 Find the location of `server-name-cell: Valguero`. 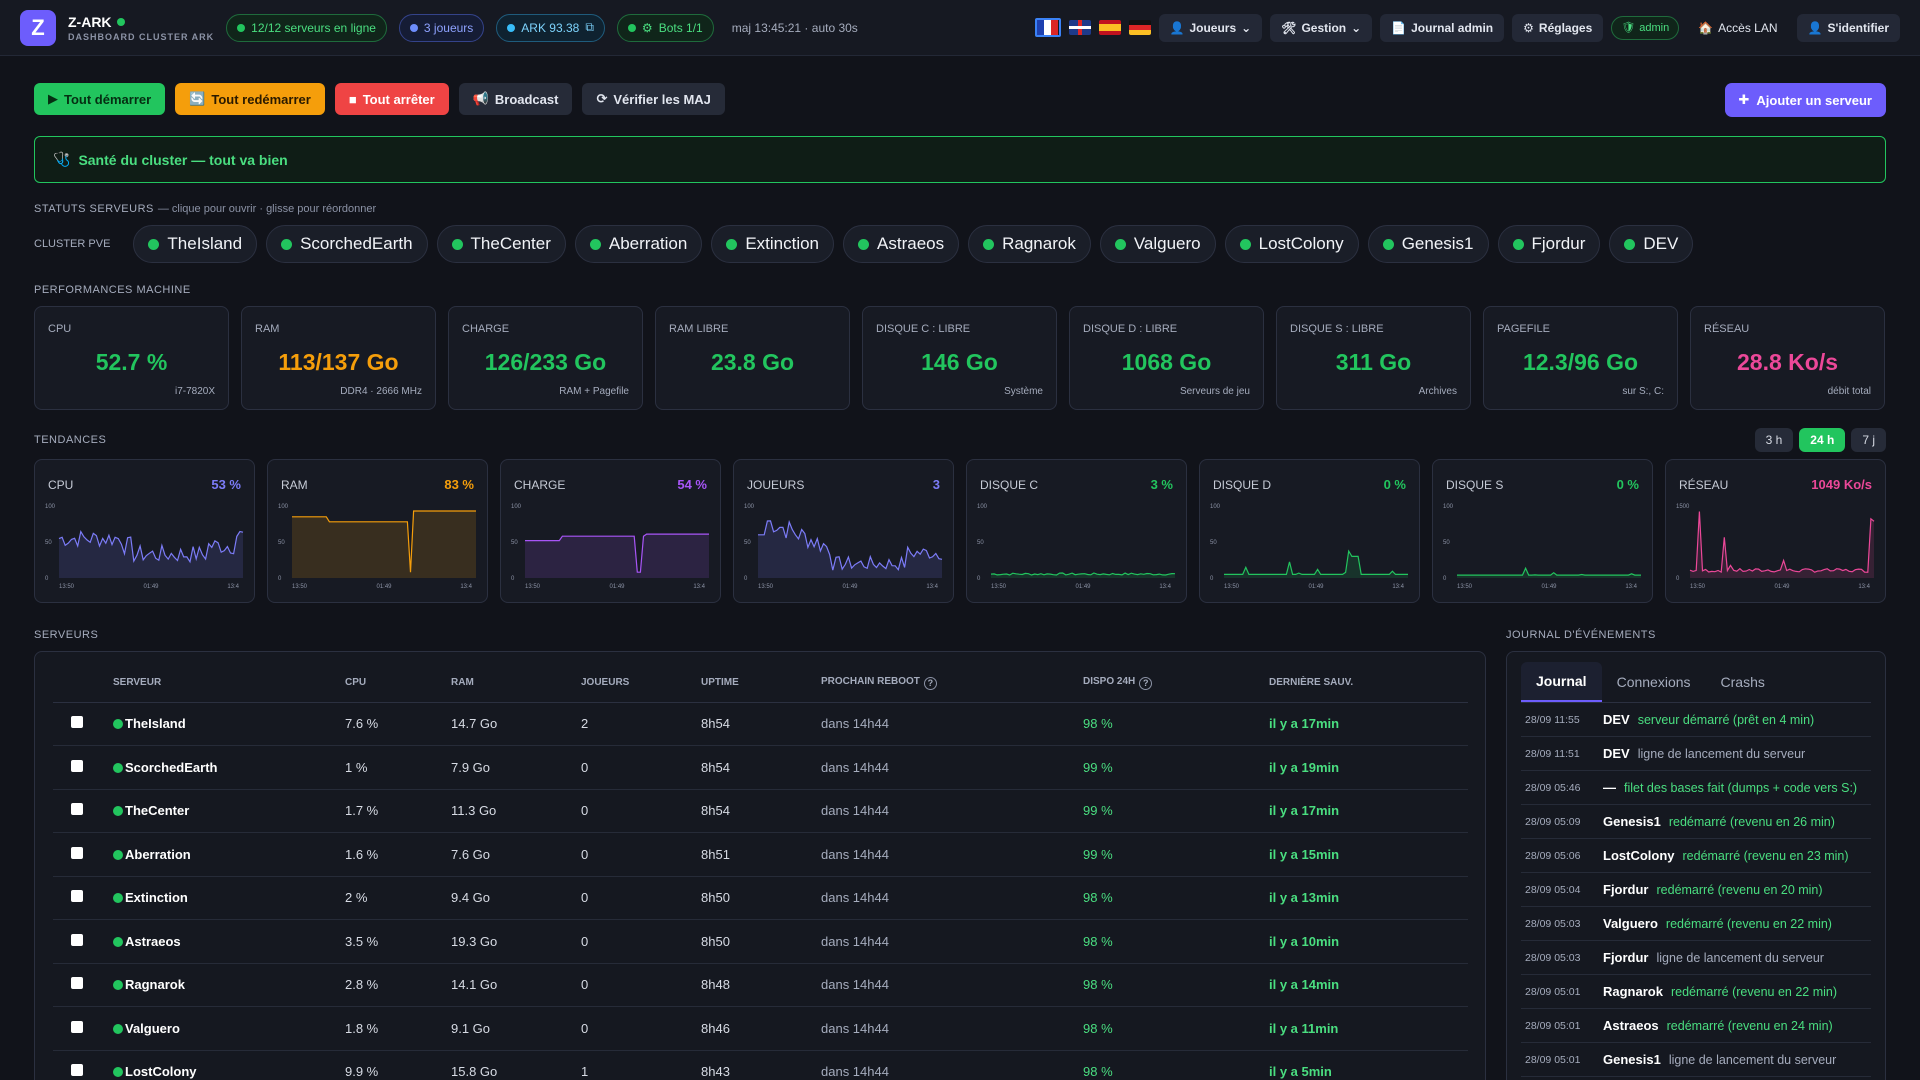

server-name-cell: Valguero is located at coordinates (229, 1028).